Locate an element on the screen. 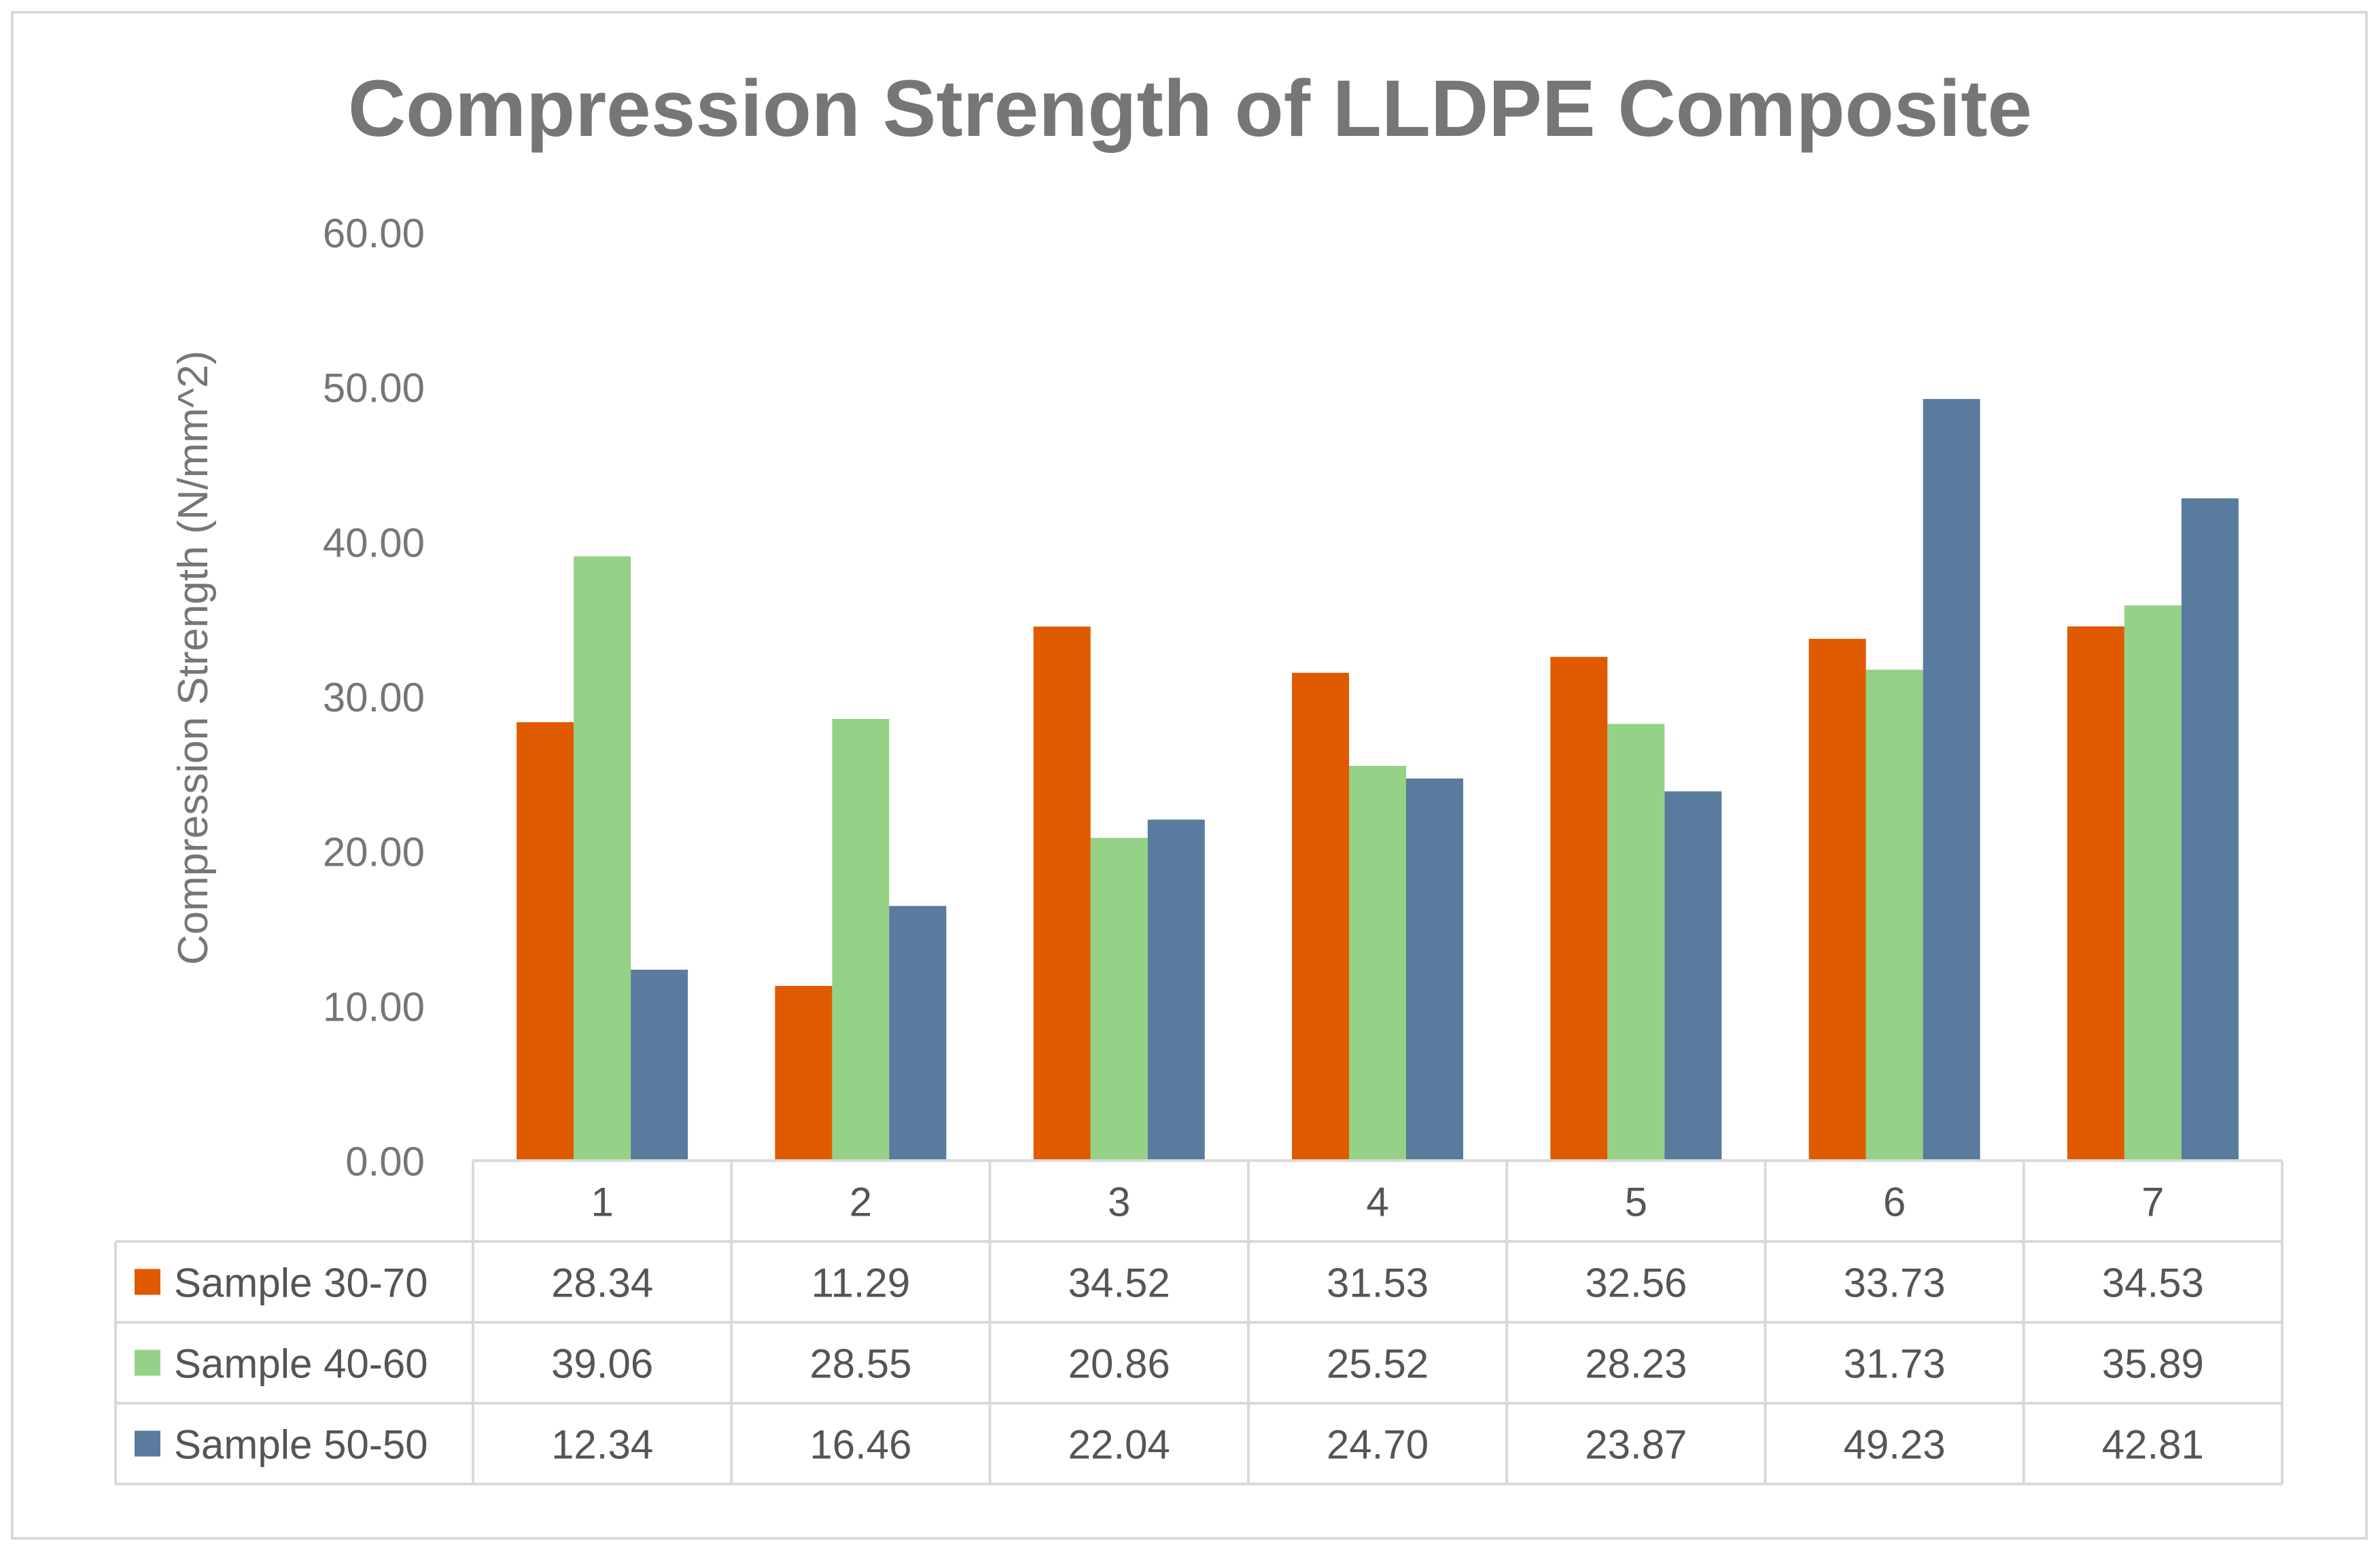 The width and height of the screenshot is (2380, 1552). data-label: 34.52 is located at coordinates (1119, 1283).